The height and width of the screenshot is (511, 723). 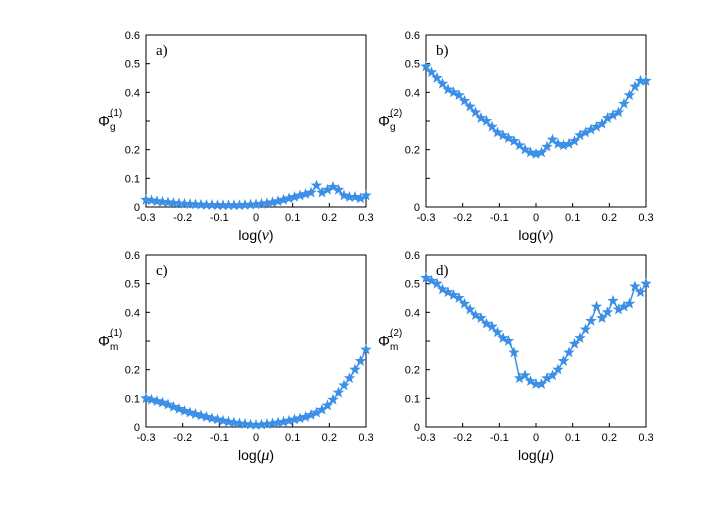 I want to click on panel-label: b), so click(x=442, y=51).